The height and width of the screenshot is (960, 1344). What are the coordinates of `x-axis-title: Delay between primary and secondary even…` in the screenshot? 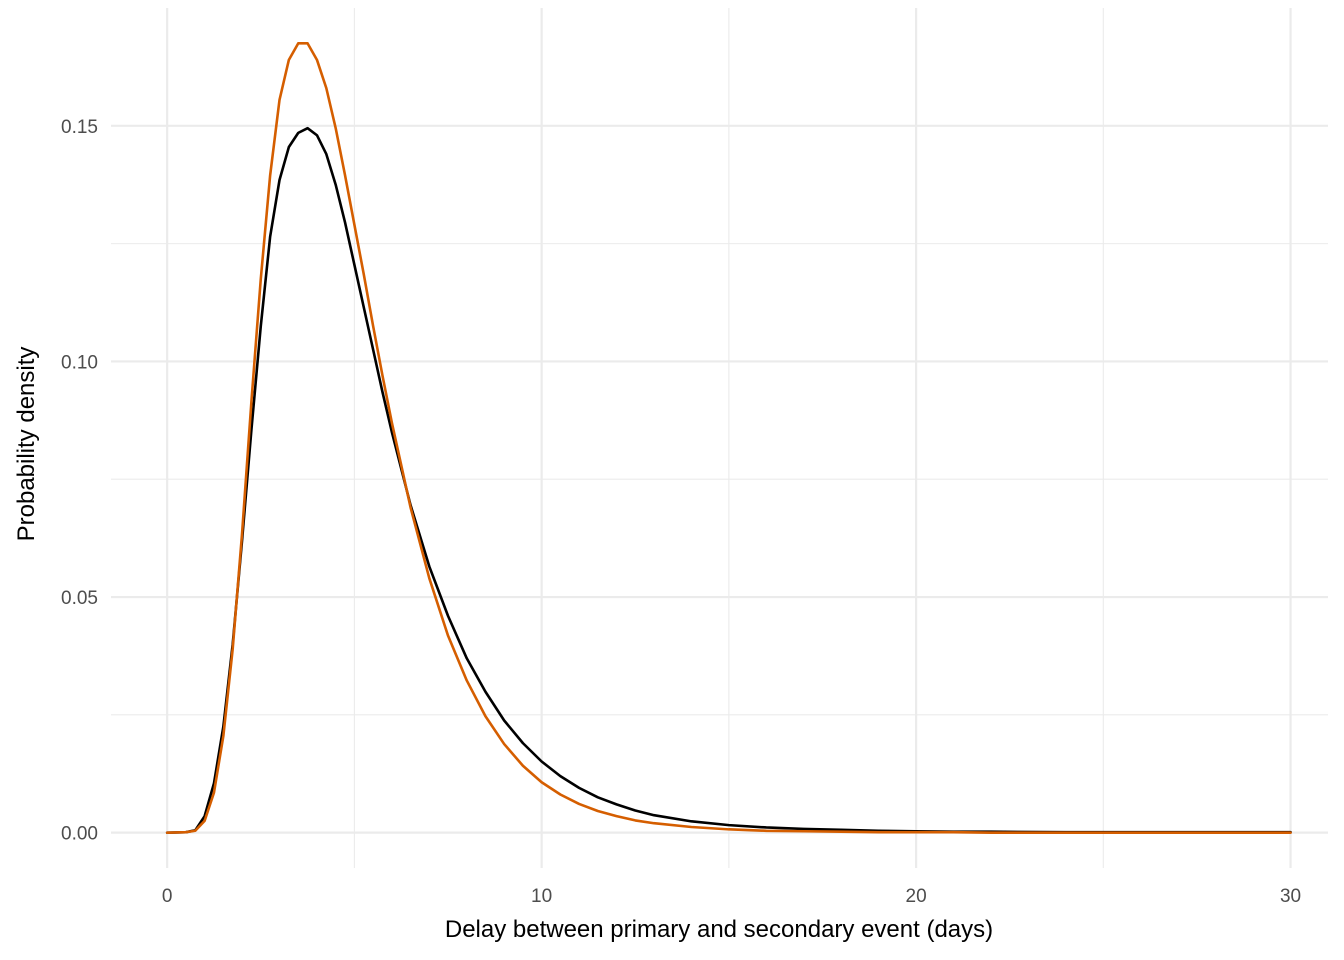 It's located at (719, 929).